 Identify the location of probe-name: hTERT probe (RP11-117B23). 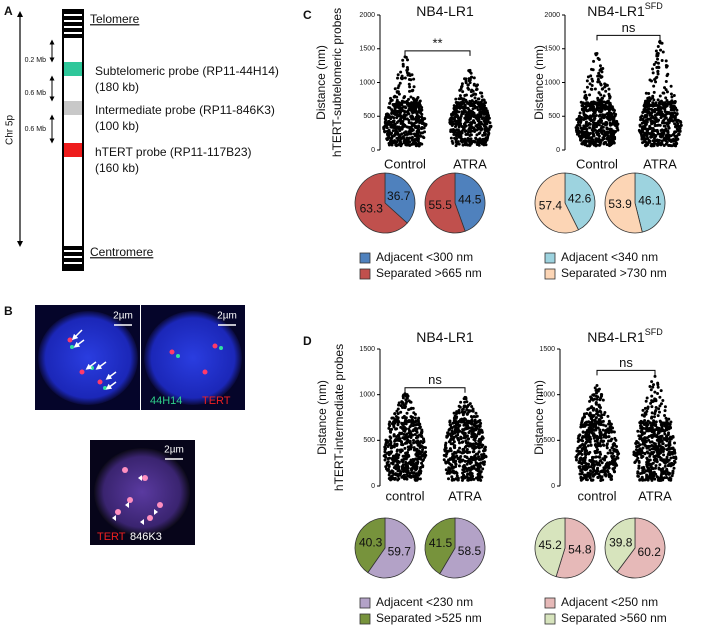
(173, 152).